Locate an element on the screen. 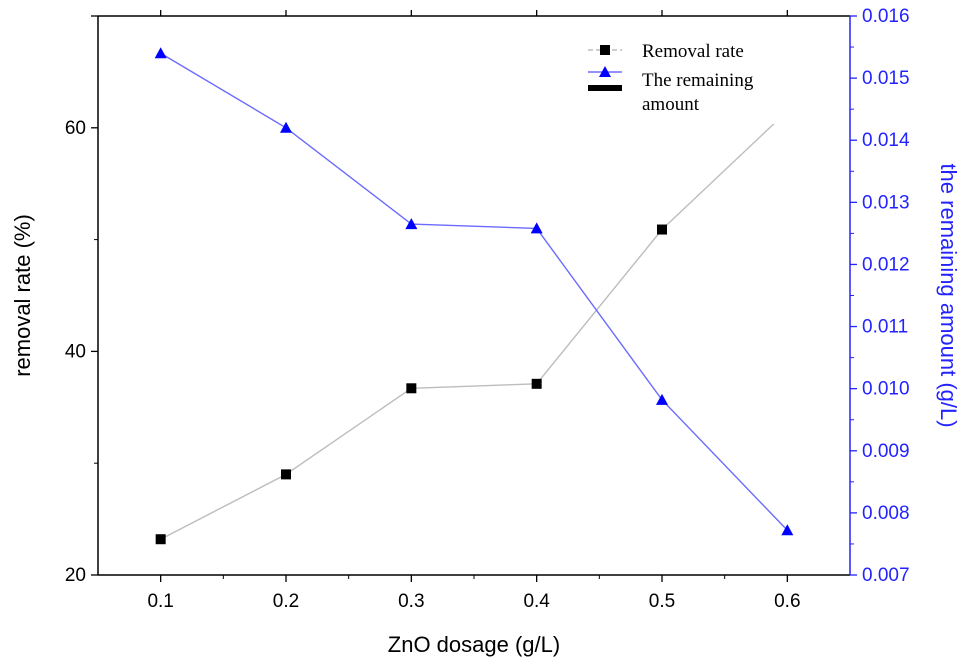 This screenshot has height=666, width=967. legend-box is located at coordinates (703, 80).